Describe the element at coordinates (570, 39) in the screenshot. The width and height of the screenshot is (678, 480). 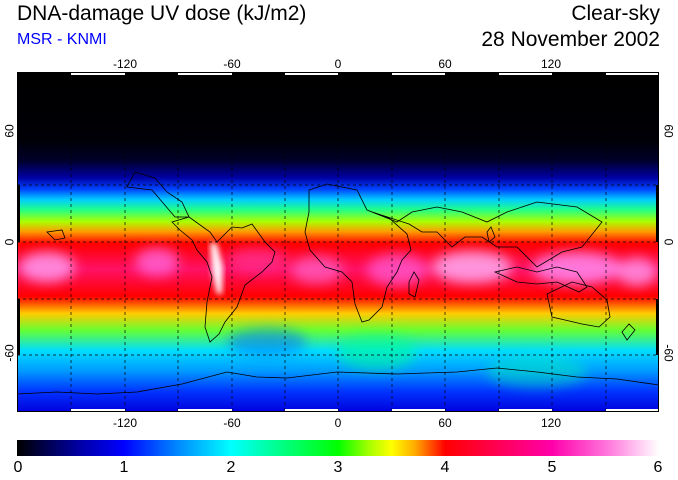
I see `date-label: 28 November 2002` at that location.